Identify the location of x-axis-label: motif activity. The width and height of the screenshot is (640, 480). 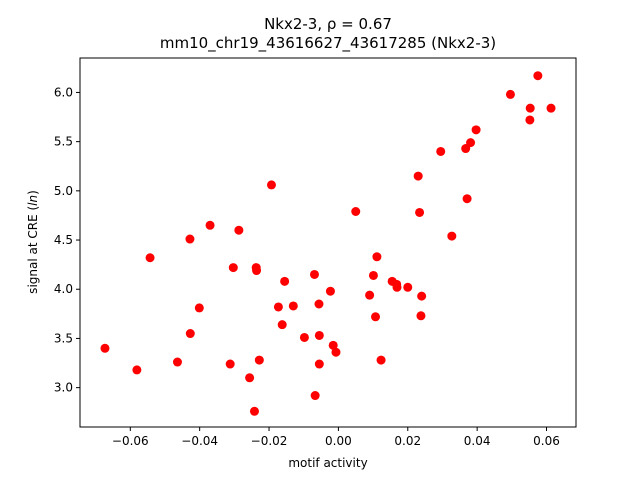
(327, 463).